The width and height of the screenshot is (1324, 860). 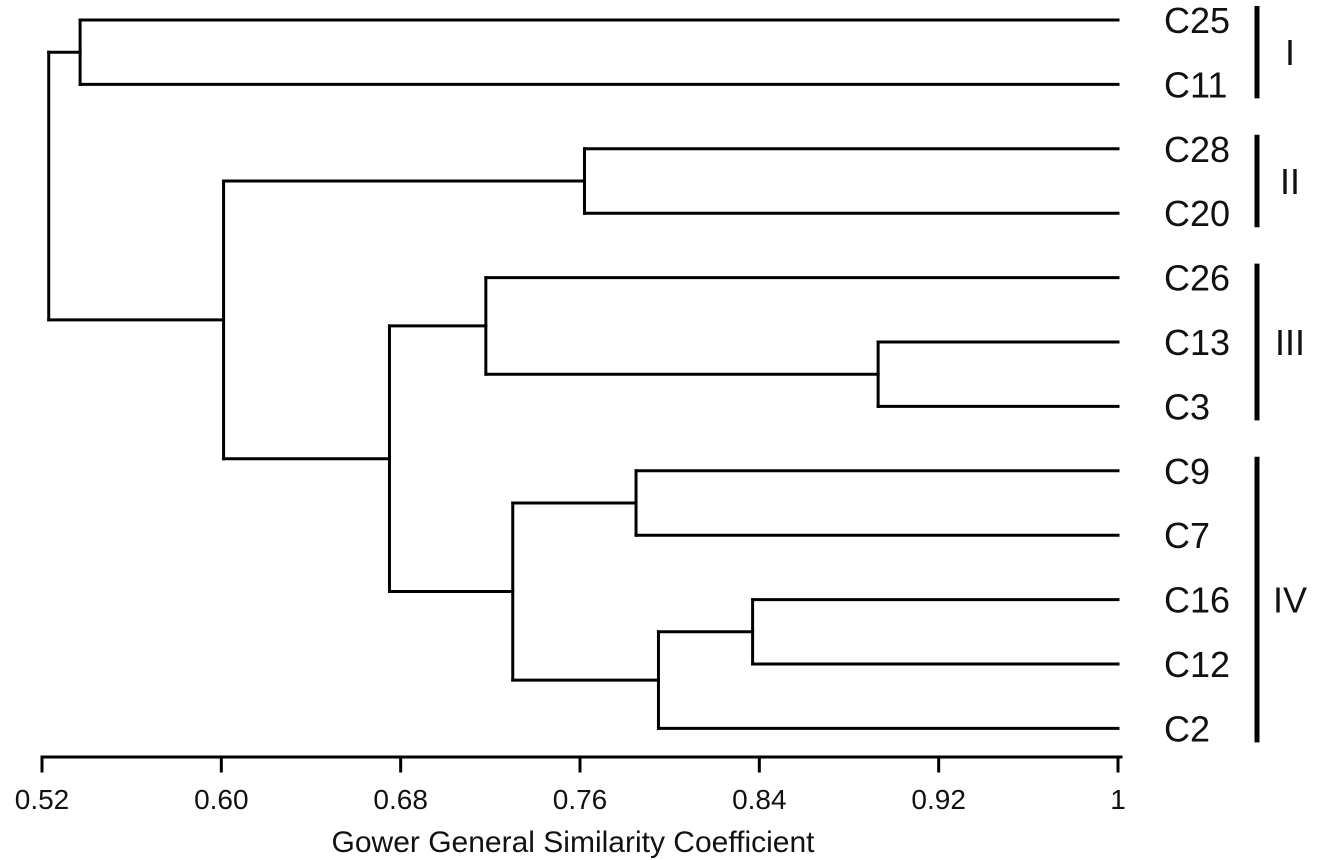 I want to click on group-label-i: I, so click(x=1290, y=52).